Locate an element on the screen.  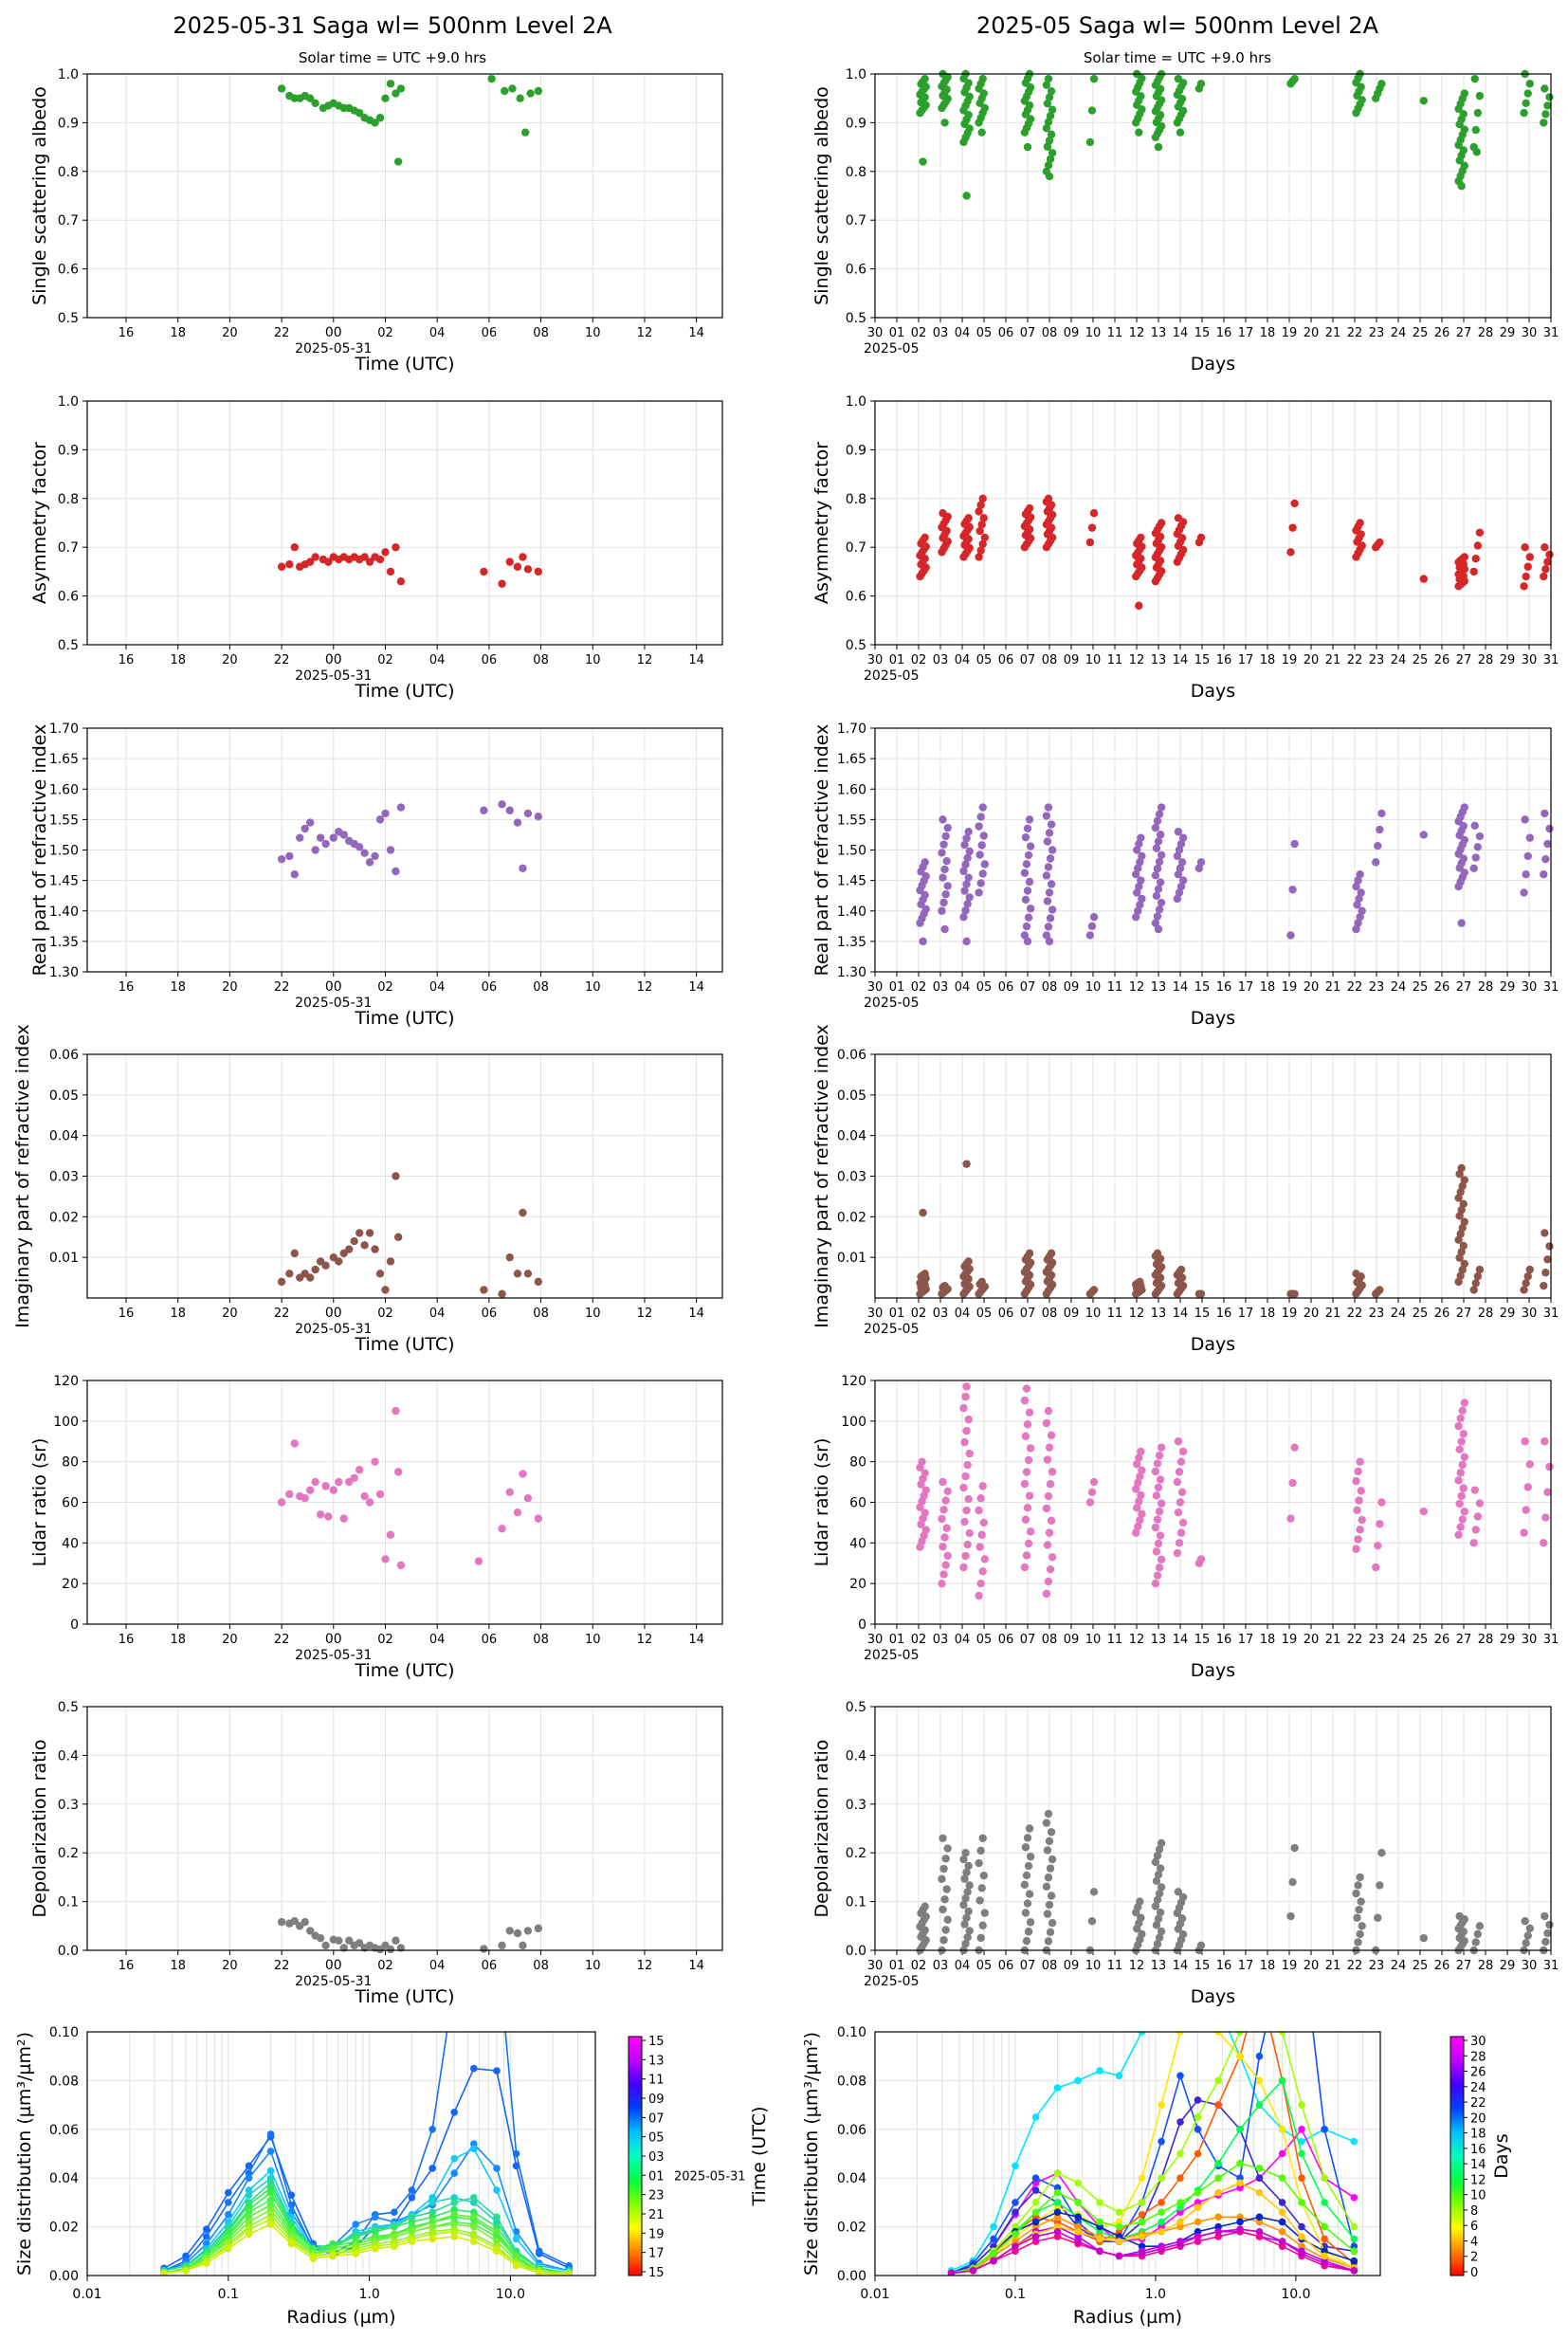
x-axis-label: Time (UTC) is located at coordinates (404, 691).